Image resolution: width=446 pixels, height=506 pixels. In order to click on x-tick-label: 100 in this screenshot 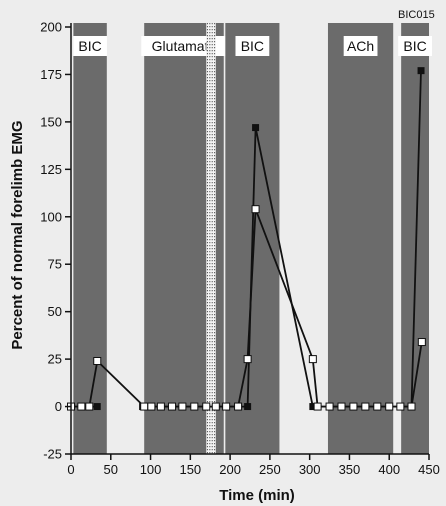, I will do `click(151, 469)`.